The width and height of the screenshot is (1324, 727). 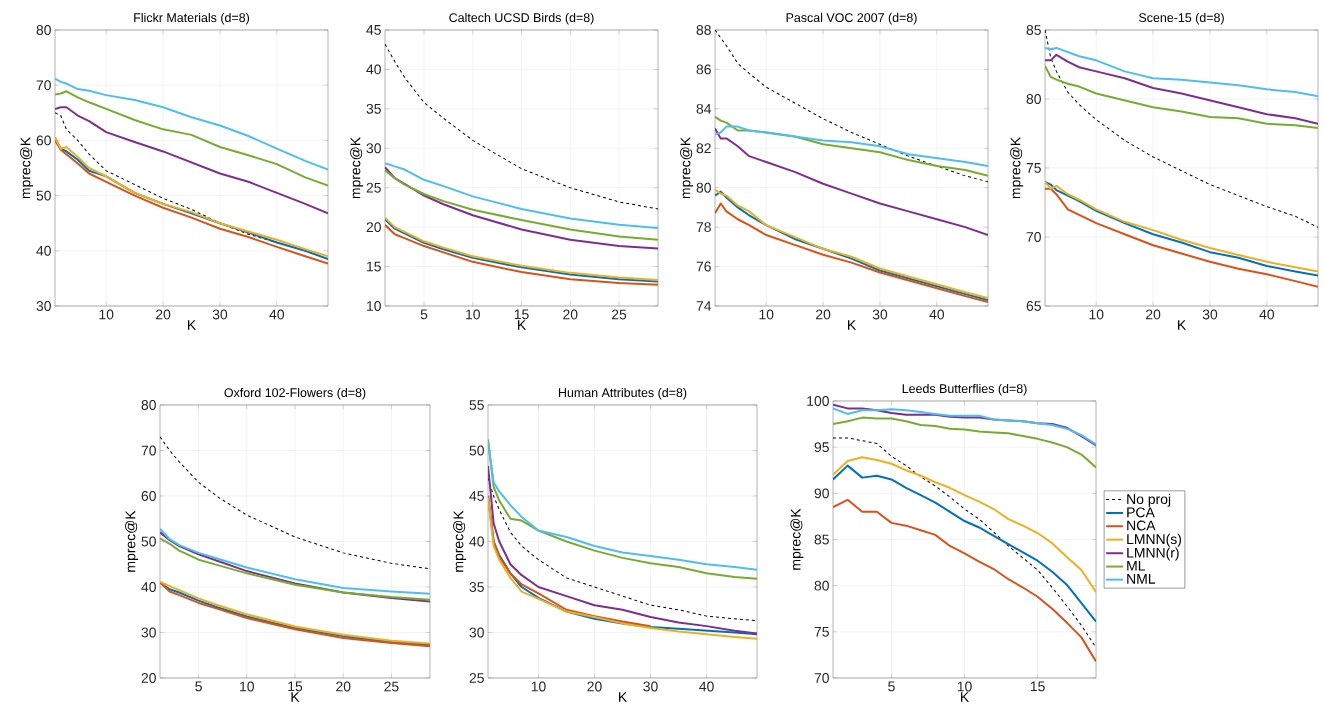 I want to click on legend-label: No proj, so click(x=1149, y=500).